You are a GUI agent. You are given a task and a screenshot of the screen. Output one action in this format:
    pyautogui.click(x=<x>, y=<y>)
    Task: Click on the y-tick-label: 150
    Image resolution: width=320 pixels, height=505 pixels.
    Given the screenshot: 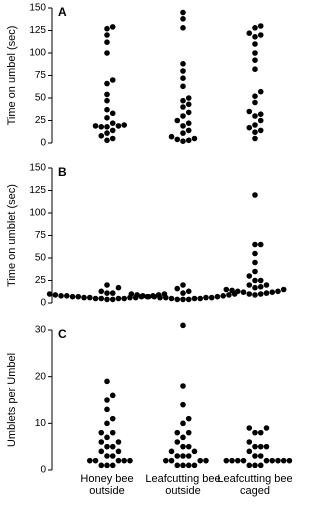 What is the action you would take?
    pyautogui.click(x=37, y=8)
    